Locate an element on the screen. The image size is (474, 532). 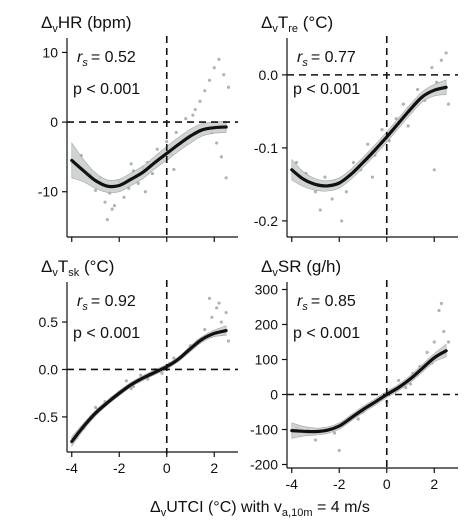
spearman-r-symbol: r is located at coordinates (300, 57).